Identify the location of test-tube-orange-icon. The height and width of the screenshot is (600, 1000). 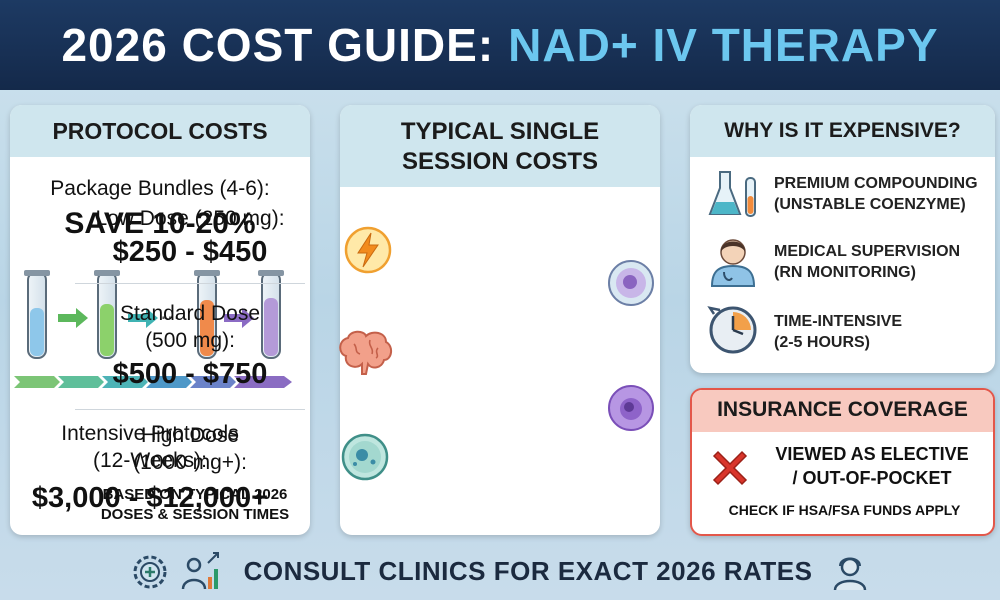
(207, 314).